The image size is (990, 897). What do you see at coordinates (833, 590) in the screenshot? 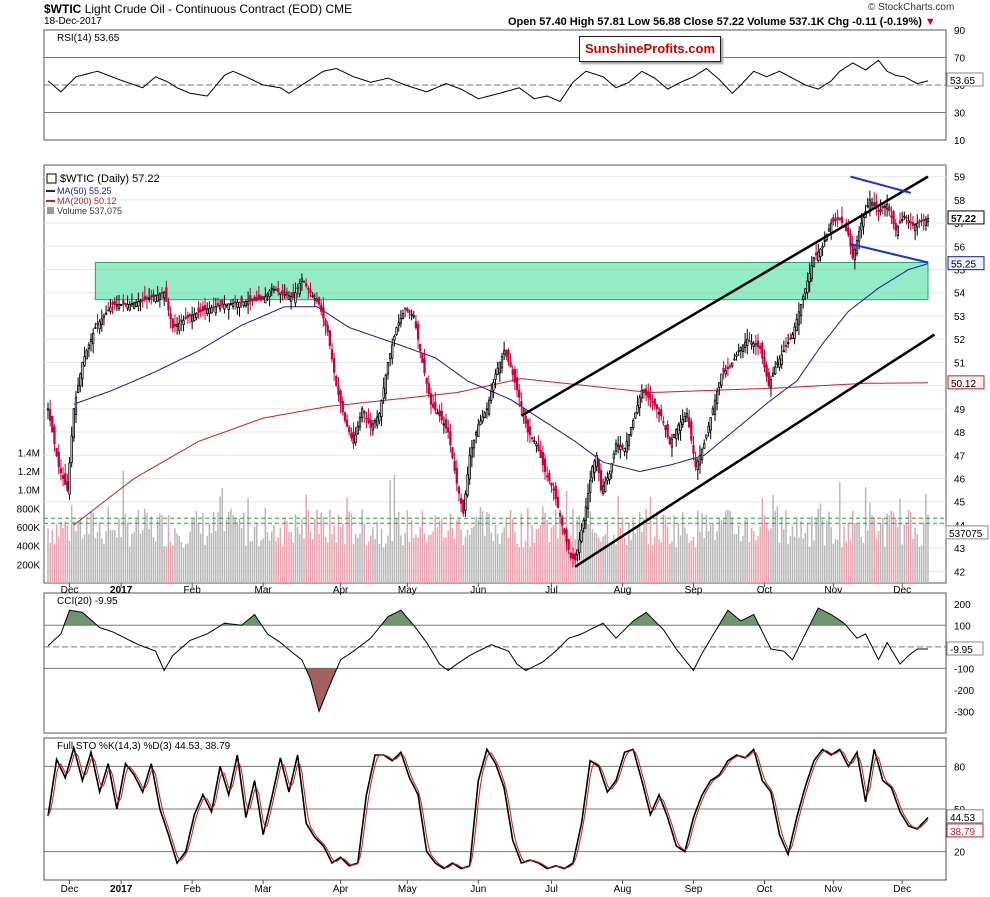
I see `x-tick-label: Nov` at bounding box center [833, 590].